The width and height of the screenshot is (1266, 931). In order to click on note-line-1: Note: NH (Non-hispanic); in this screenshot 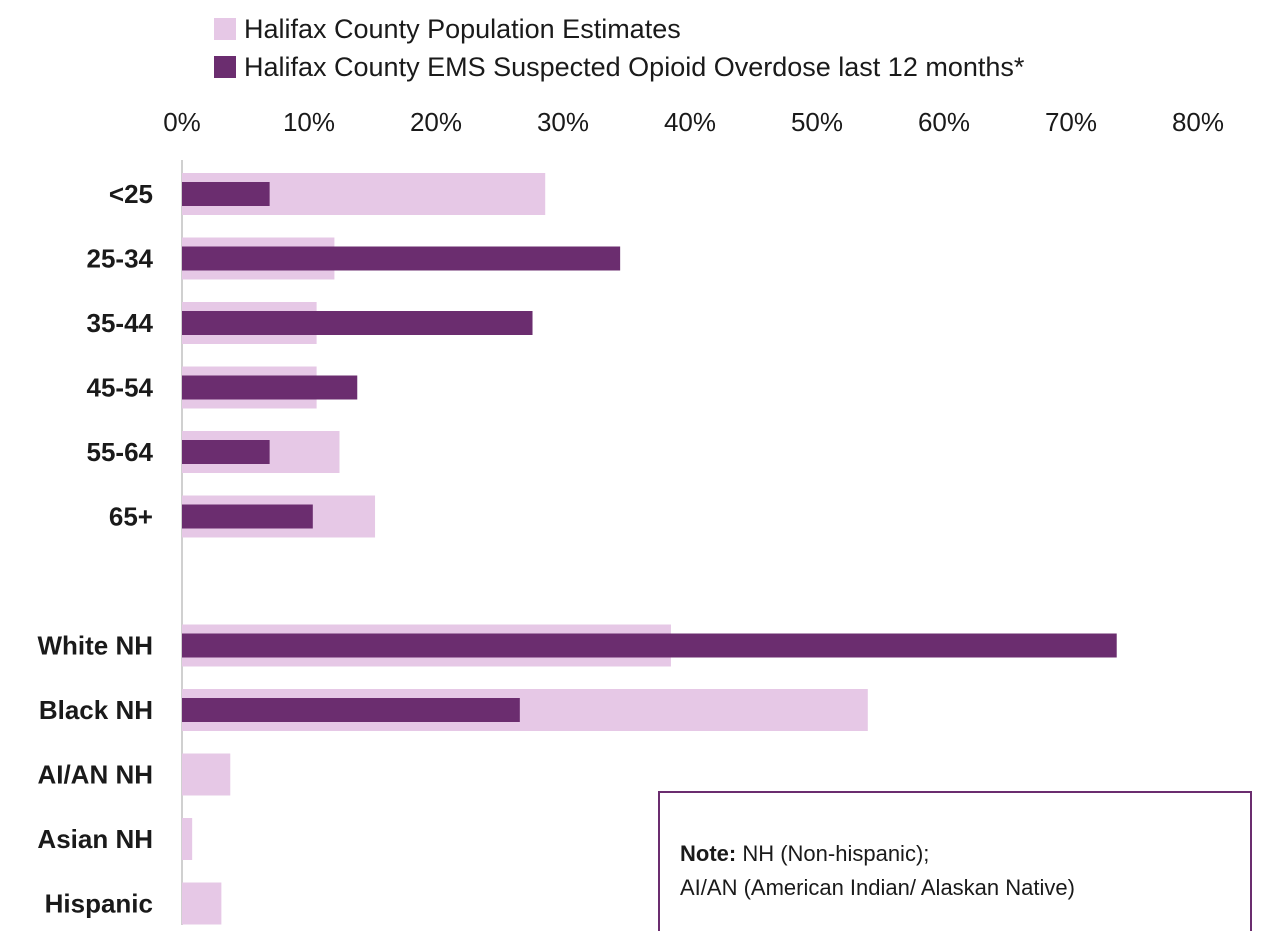, I will do `click(804, 854)`.